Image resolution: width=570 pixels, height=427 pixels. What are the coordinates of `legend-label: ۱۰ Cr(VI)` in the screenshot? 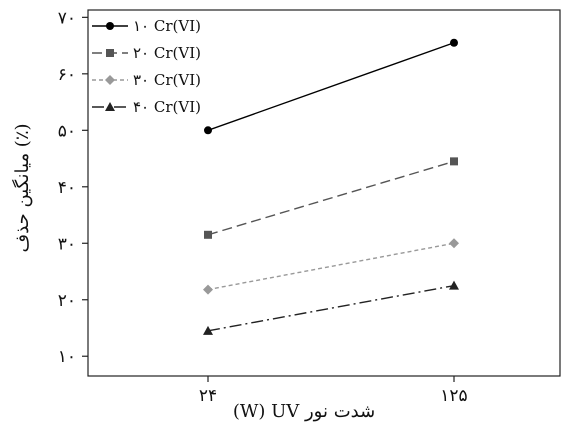 It's located at (167, 26).